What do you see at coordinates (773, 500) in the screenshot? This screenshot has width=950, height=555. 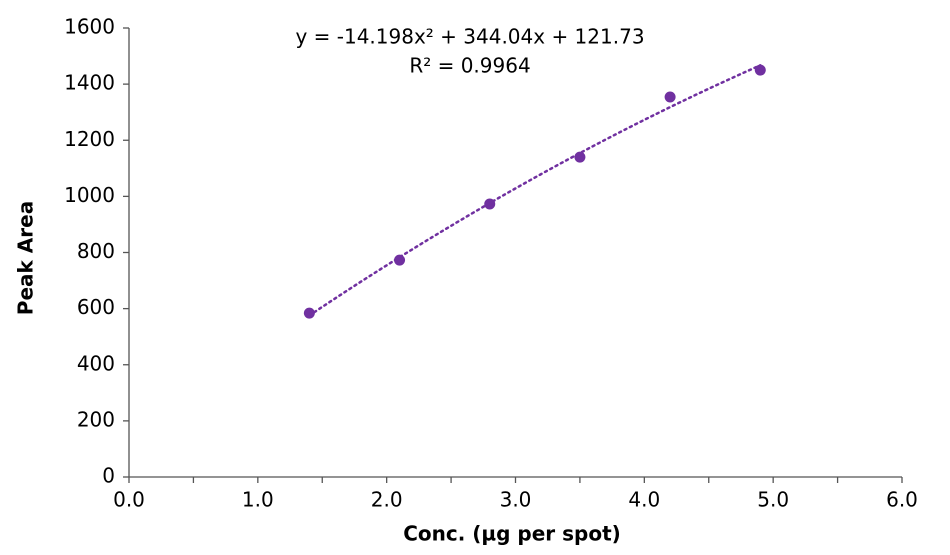 I see `x-tick-label: 5.0` at bounding box center [773, 500].